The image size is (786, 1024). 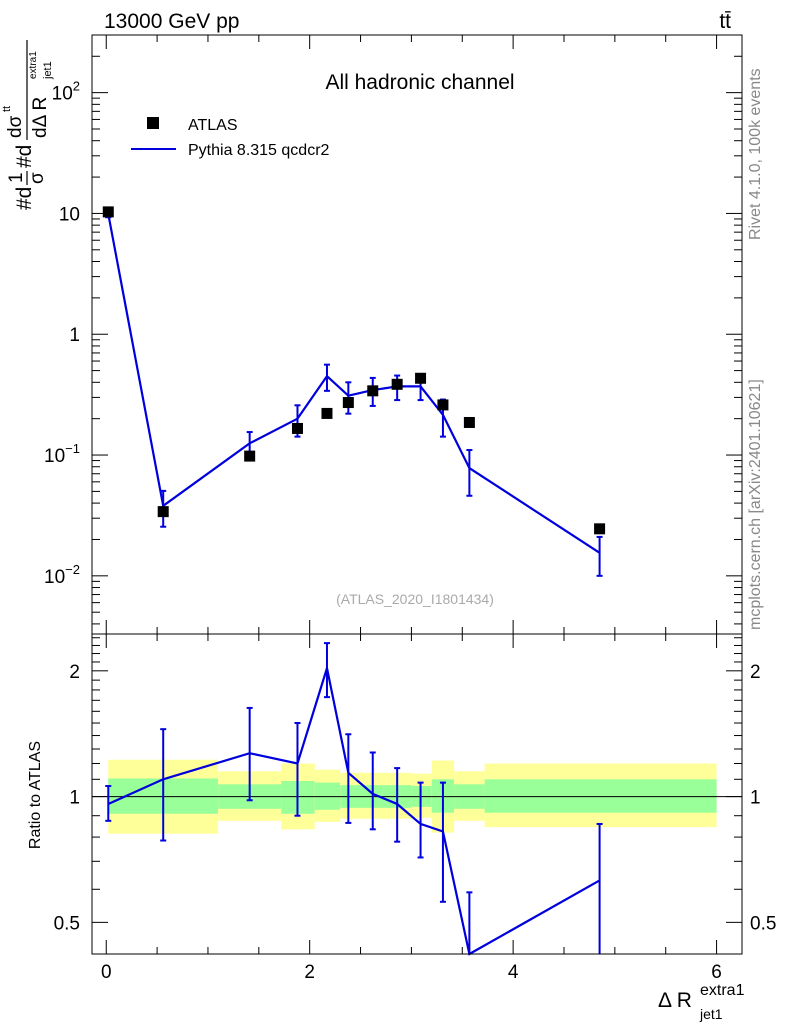 What do you see at coordinates (755, 672) in the screenshot?
I see `ratio-y-tick-label-right: 2` at bounding box center [755, 672].